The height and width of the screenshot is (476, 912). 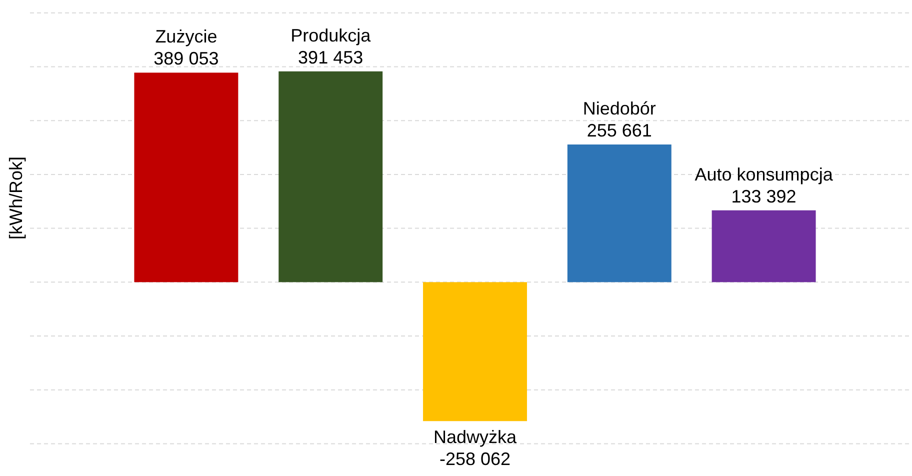 I want to click on x-tick-label: Niedobór, so click(x=619, y=108).